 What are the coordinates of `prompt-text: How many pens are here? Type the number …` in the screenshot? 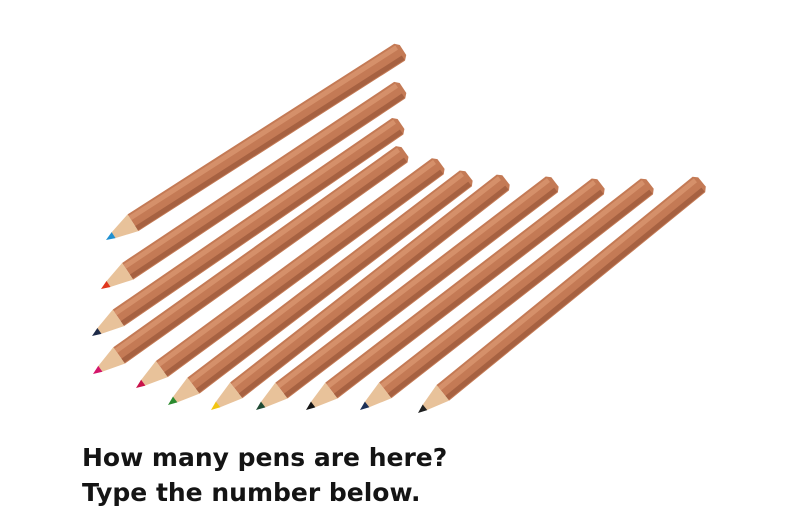 It's located at (264, 475).